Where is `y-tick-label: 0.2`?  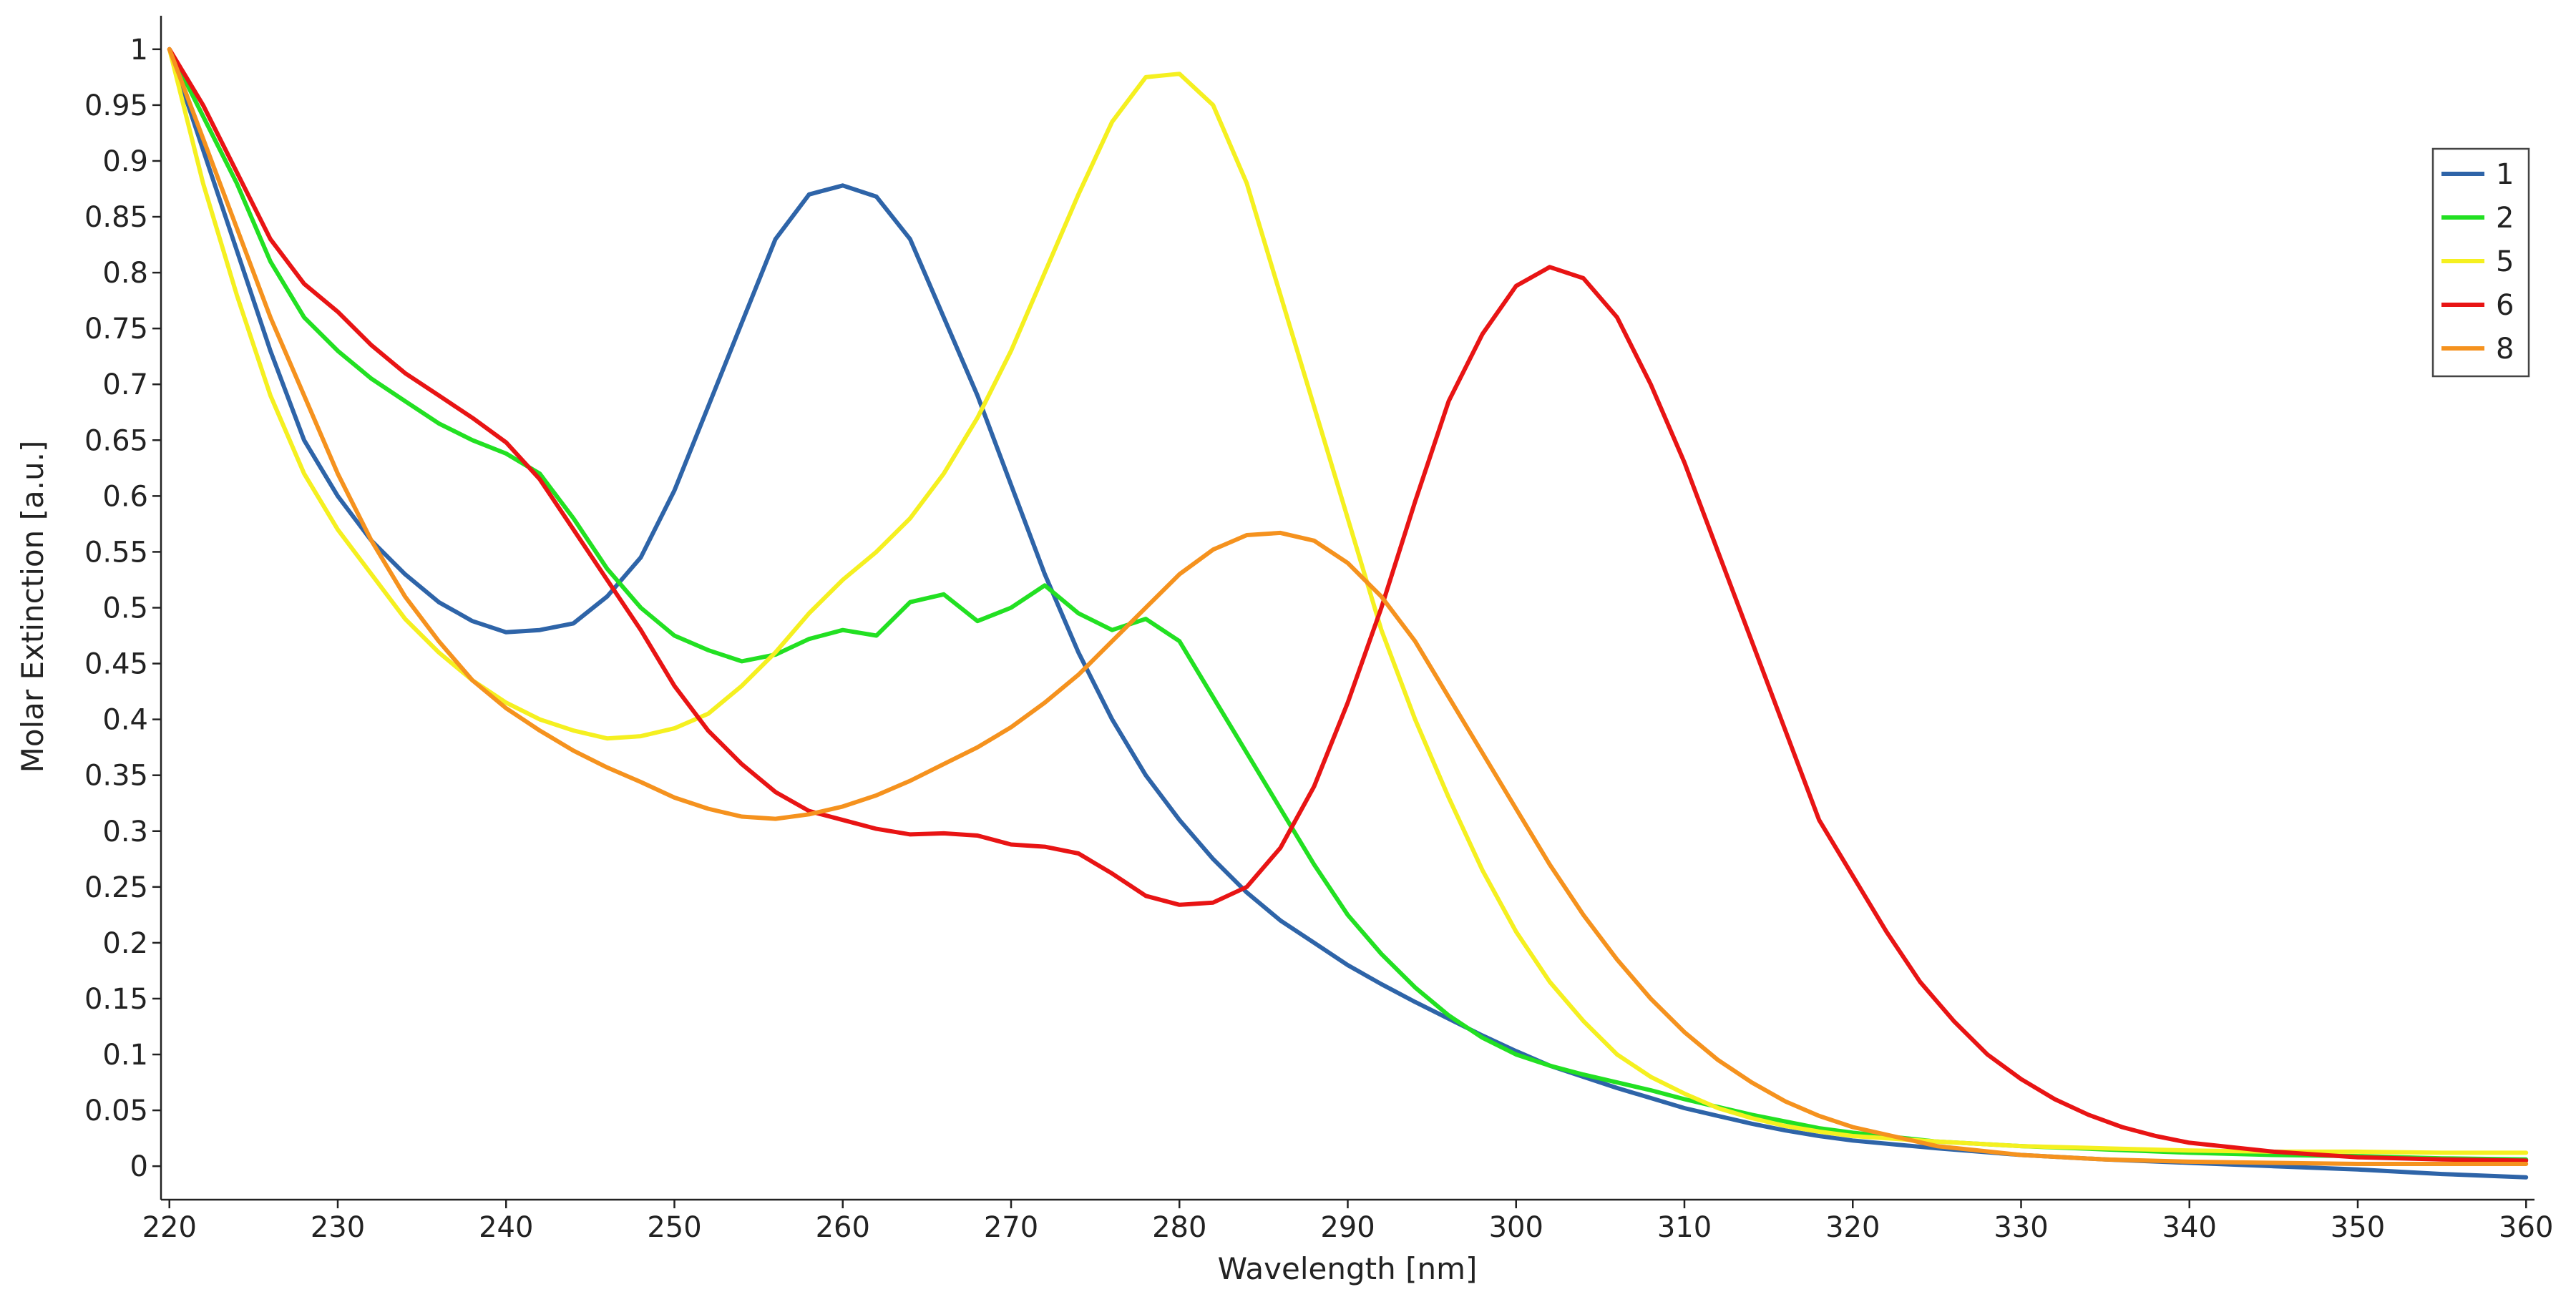 y-tick-label: 0.2 is located at coordinates (125, 943).